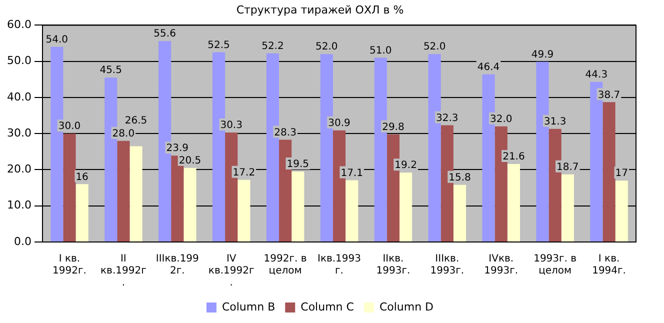 The width and height of the screenshot is (664, 323). Describe the element at coordinates (165, 34) in the screenshot. I see `data-label: 55.6` at that location.